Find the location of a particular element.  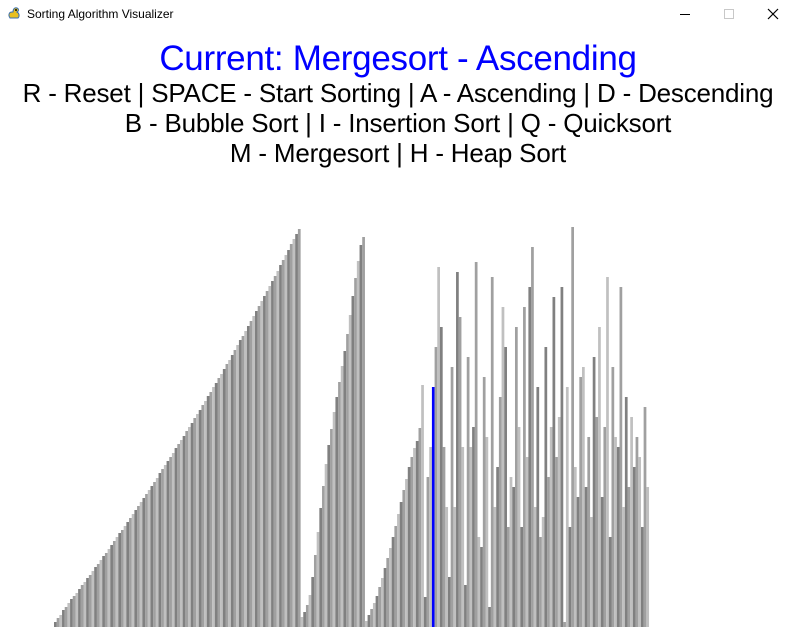

help-line-more-algorithms: M - Mergesort | H - Heap Sort is located at coordinates (398, 153).